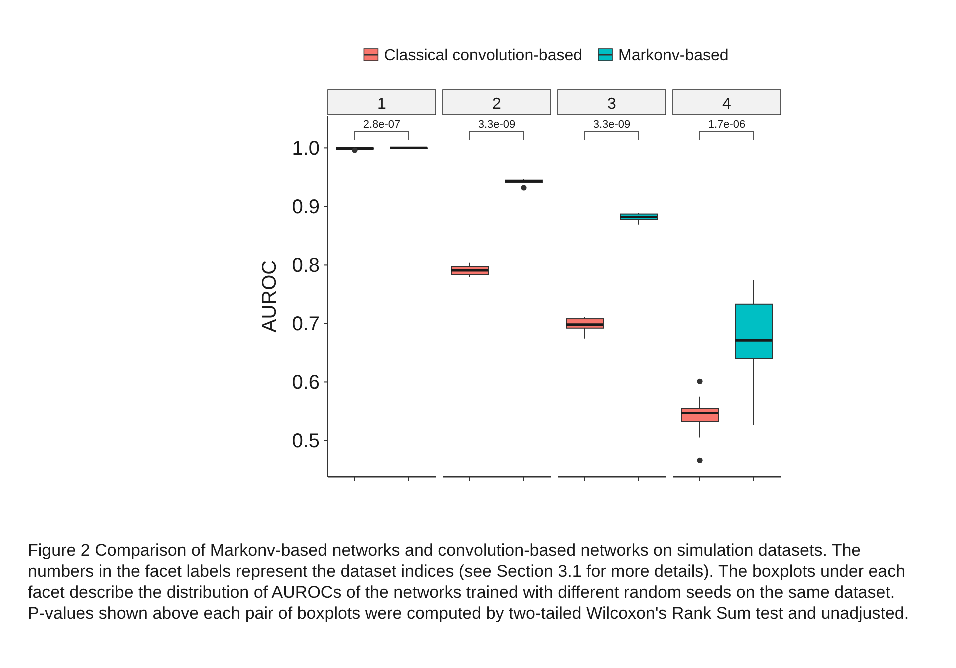 The height and width of the screenshot is (668, 956). I want to click on legend-label: Classical convolution-based, so click(483, 56).